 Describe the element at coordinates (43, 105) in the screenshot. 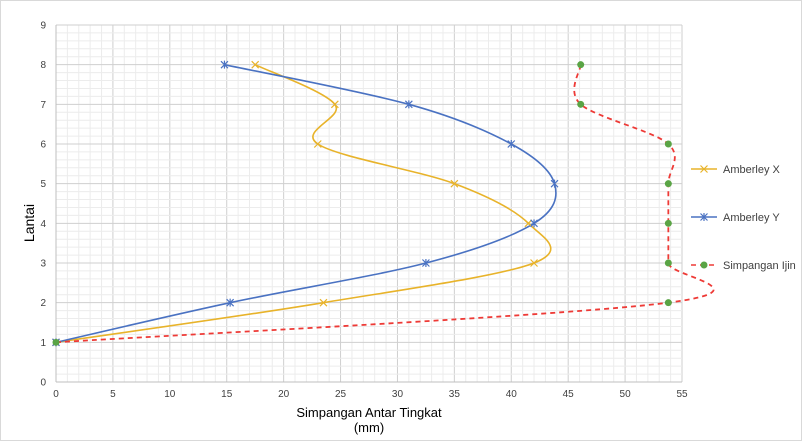

I see `y-tick-label: 7` at that location.